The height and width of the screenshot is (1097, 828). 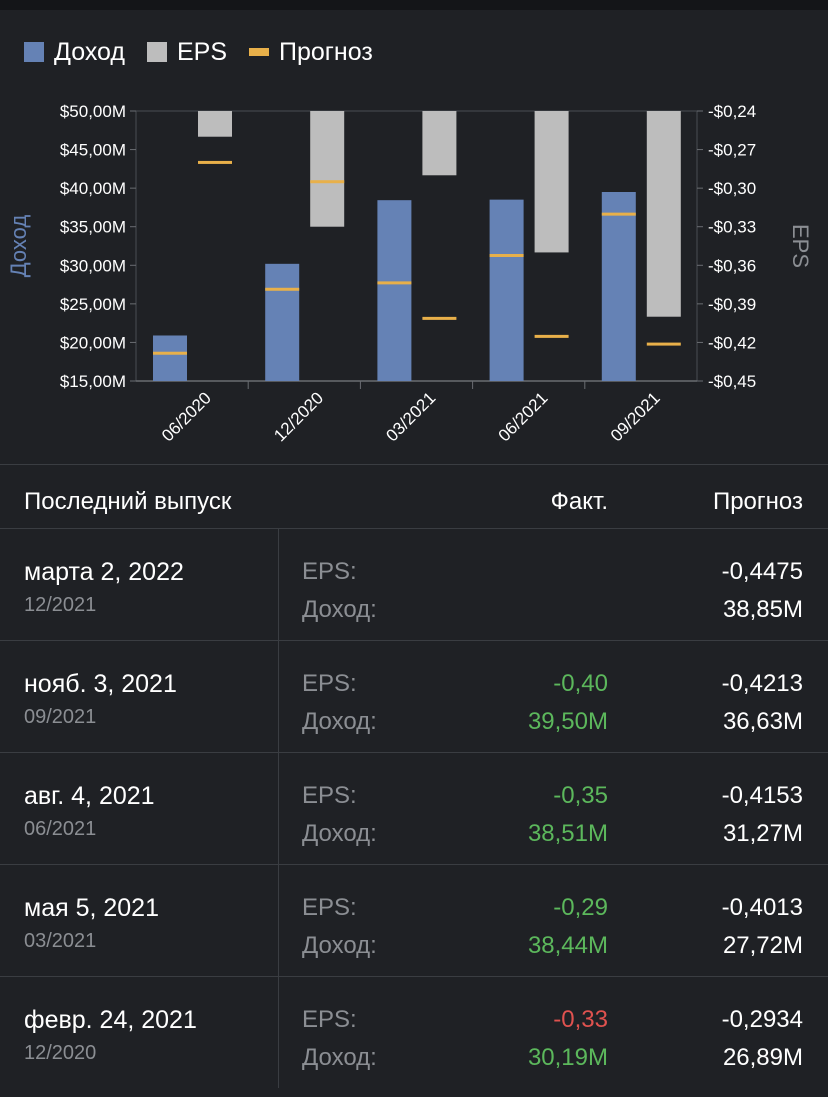 What do you see at coordinates (91, 908) in the screenshot?
I see `release-date: мая 5, 2021` at bounding box center [91, 908].